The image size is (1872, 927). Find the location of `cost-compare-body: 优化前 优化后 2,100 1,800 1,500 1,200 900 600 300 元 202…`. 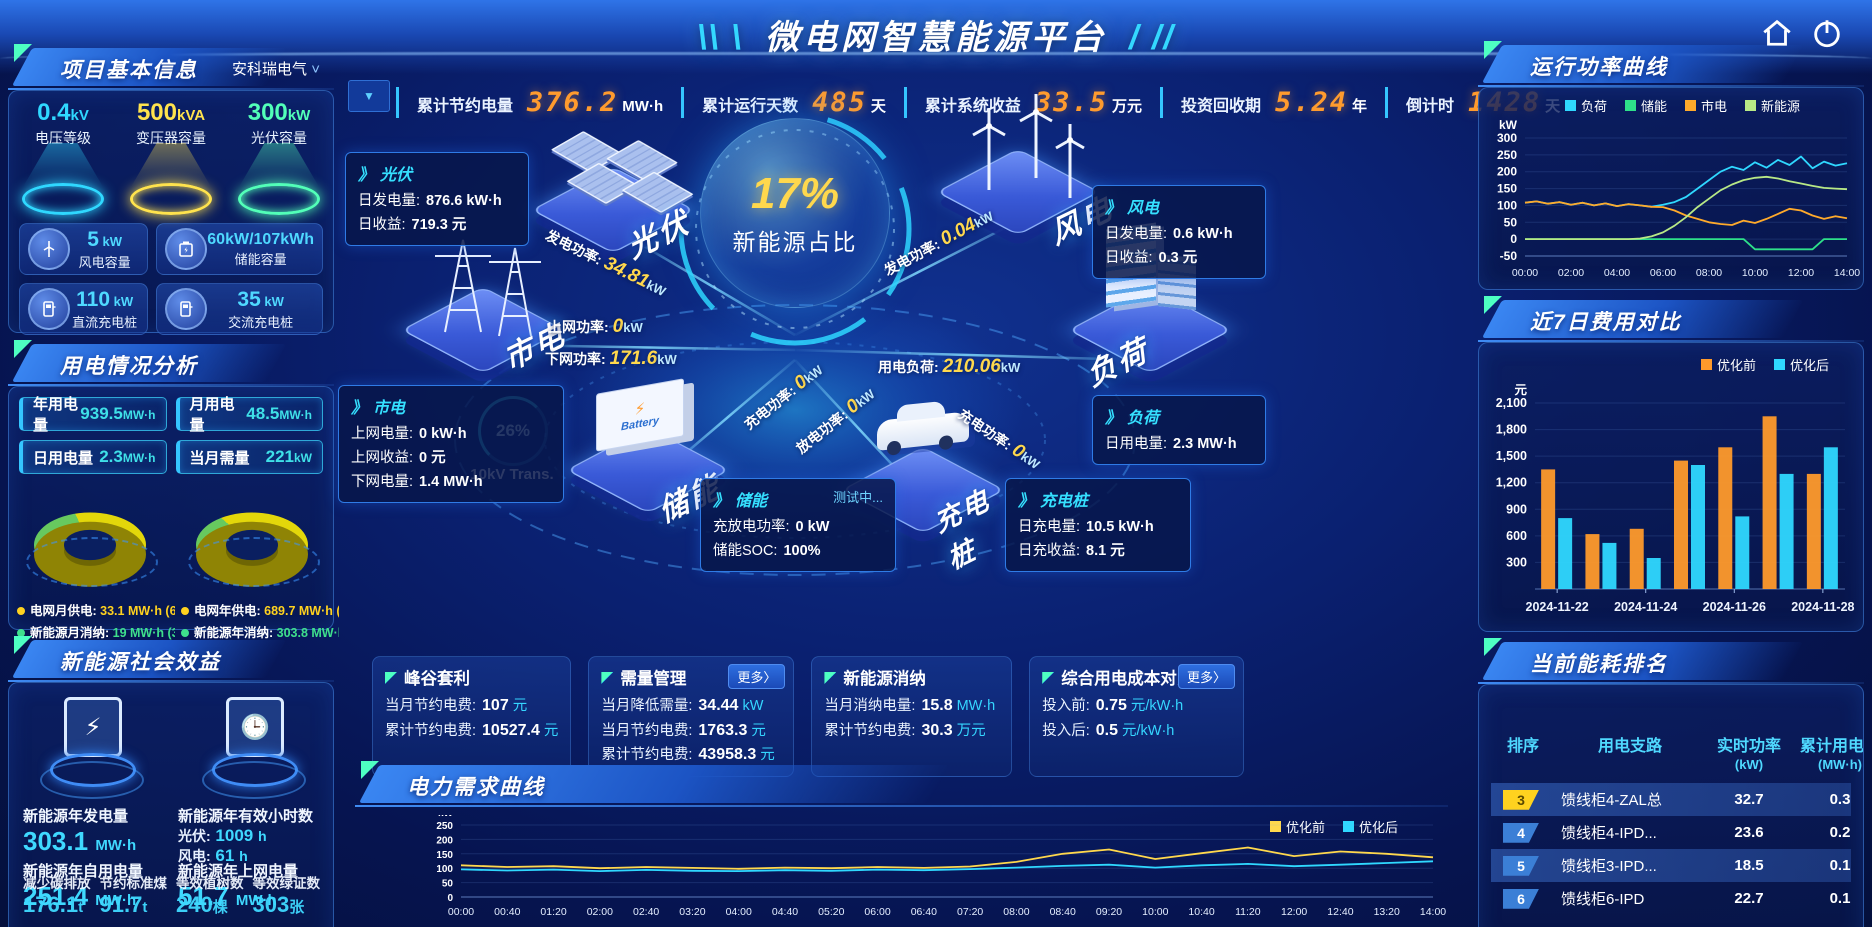

cost-compare-body: 优化前 优化后 2,100 1,800 1,500 1,200 900 600 300 元 202… is located at coordinates (1671, 487).